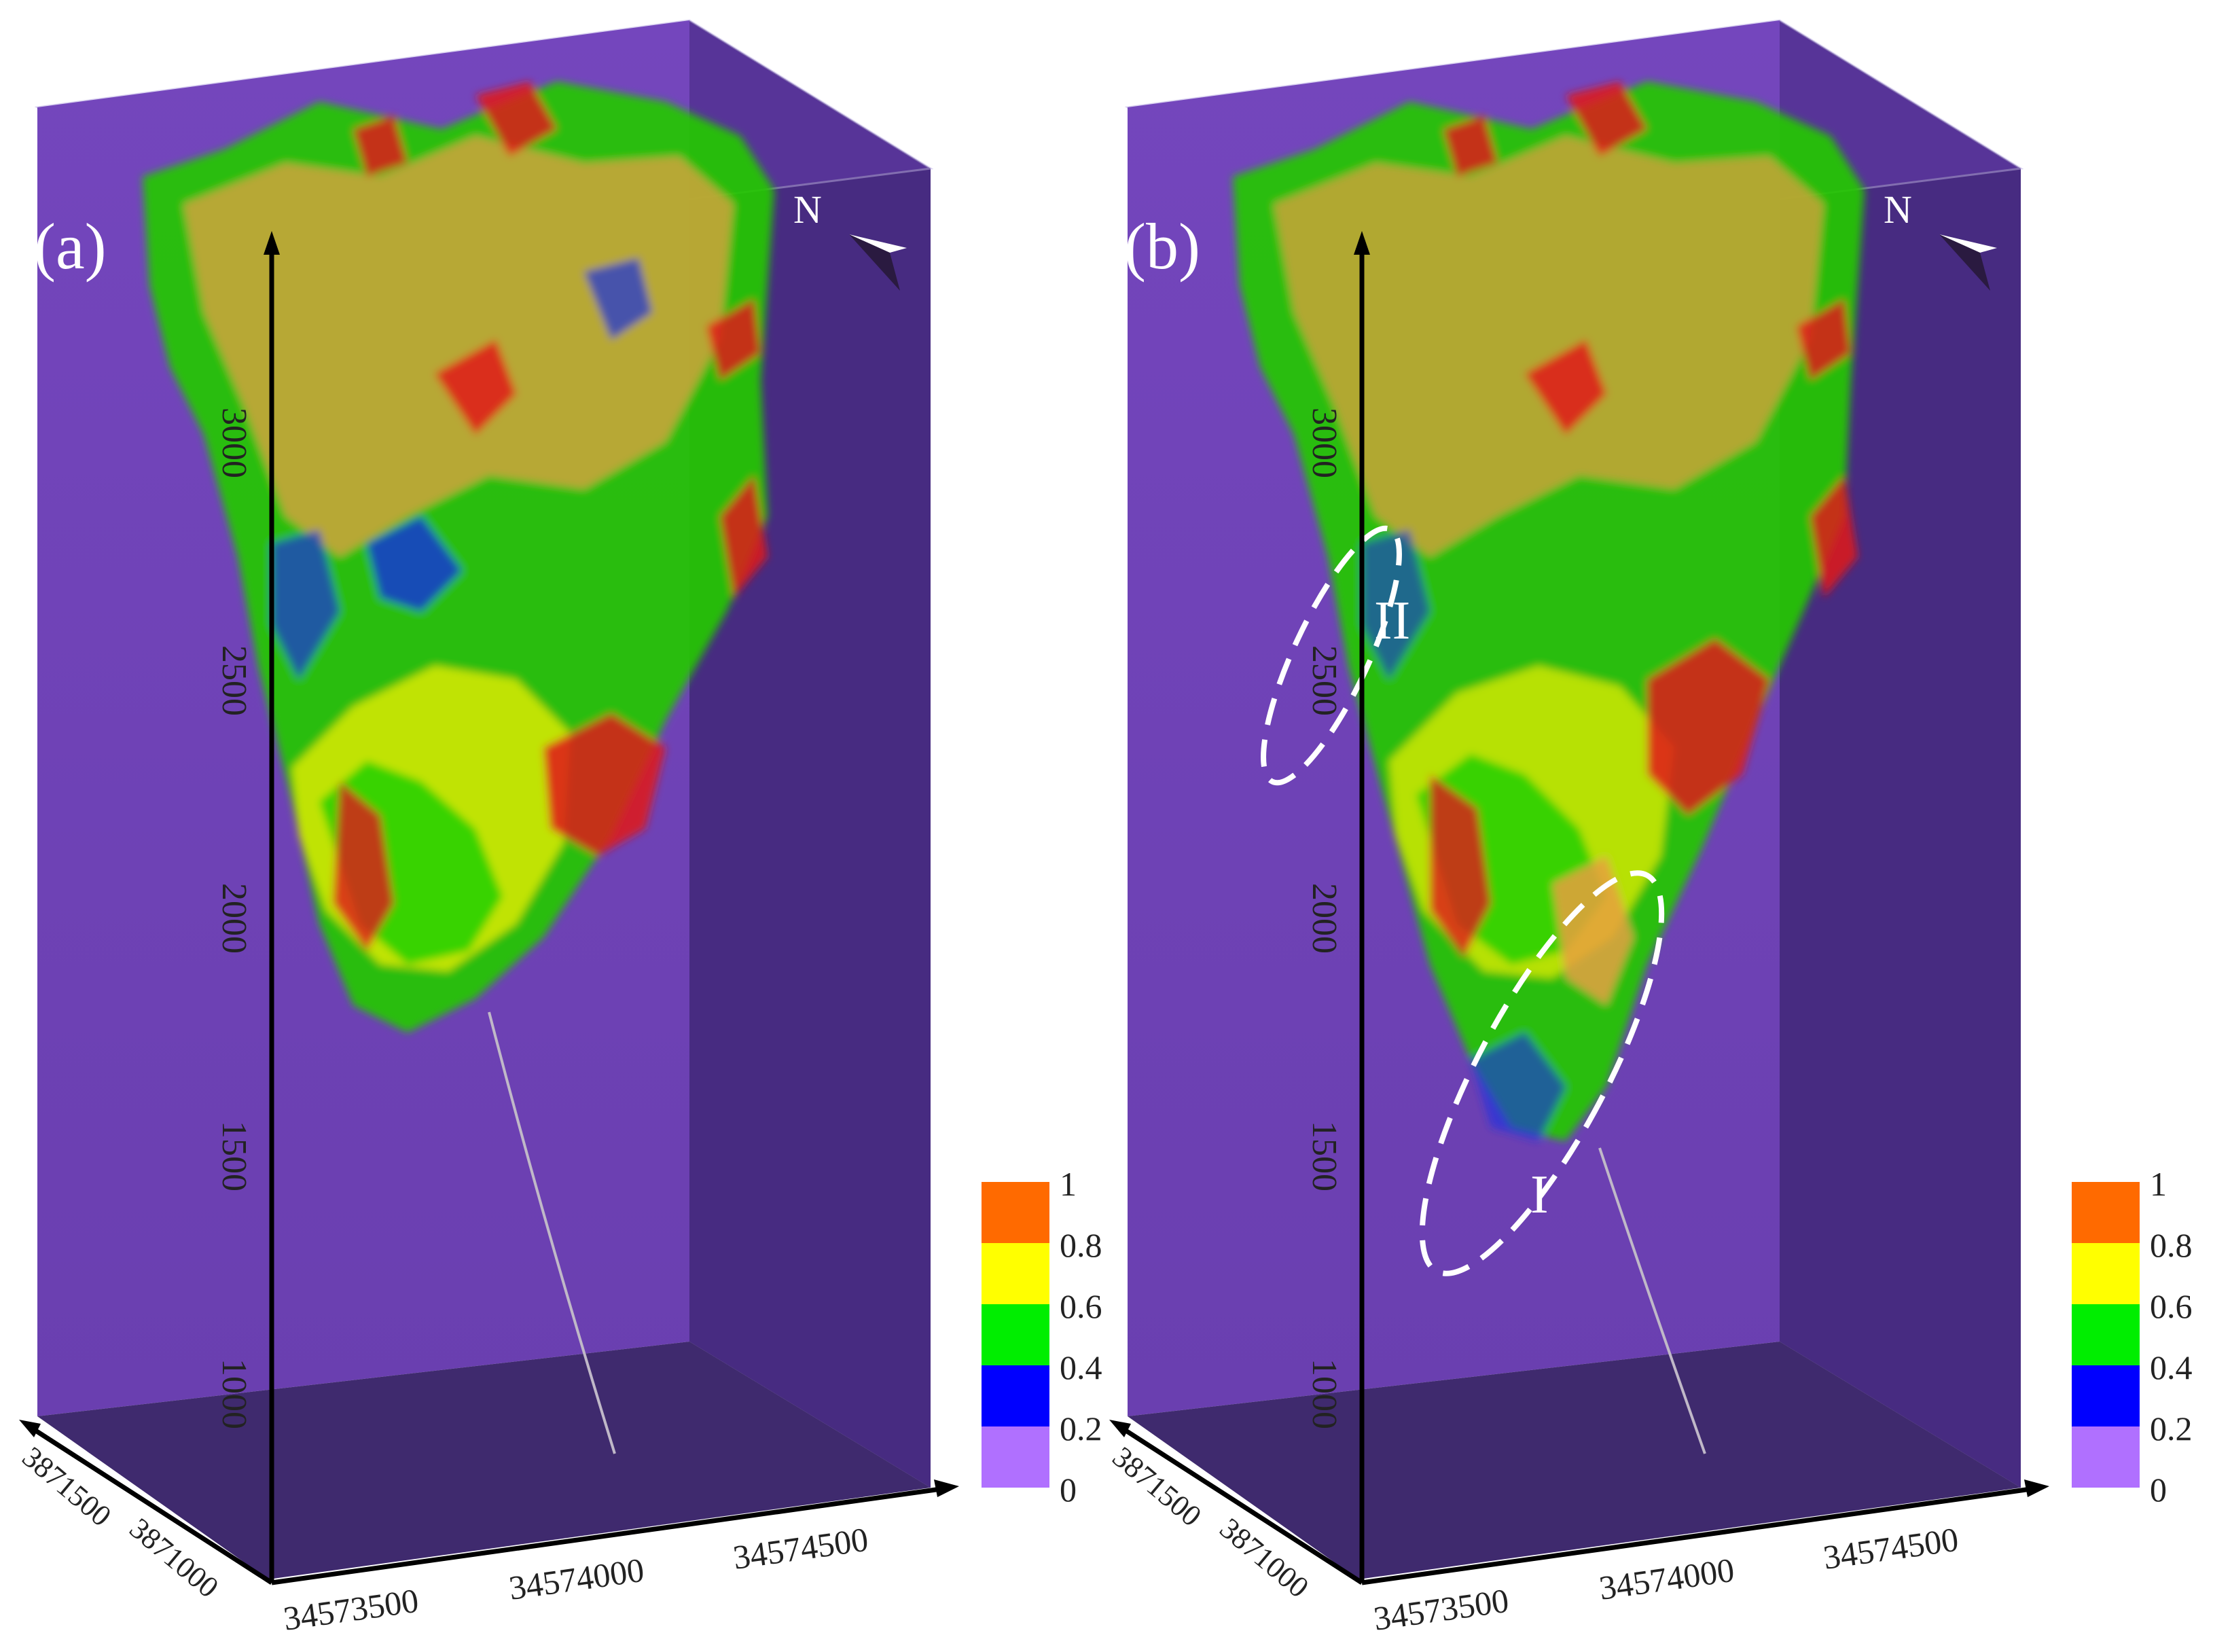 The height and width of the screenshot is (1652, 2213). What do you see at coordinates (1898, 209) in the screenshot?
I see `north-label-b: N` at bounding box center [1898, 209].